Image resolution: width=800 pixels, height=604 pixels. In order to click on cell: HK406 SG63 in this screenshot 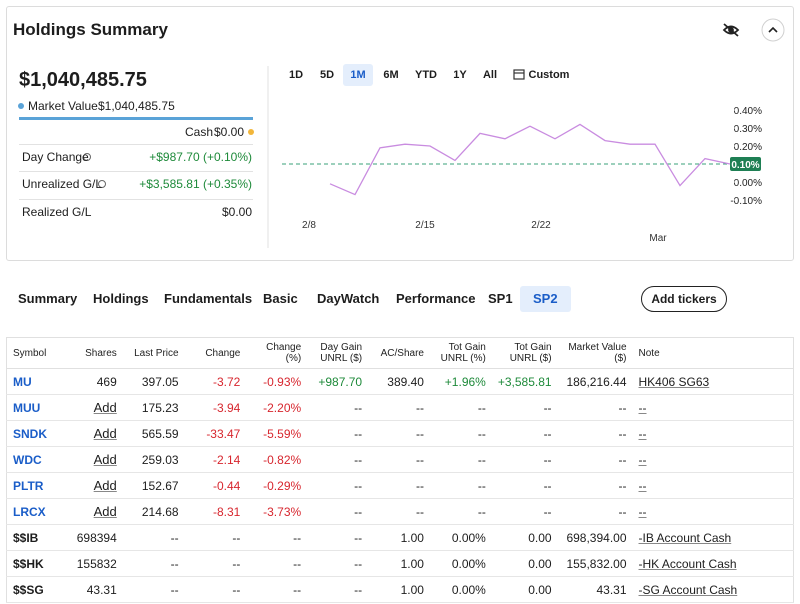, I will do `click(713, 381)`.